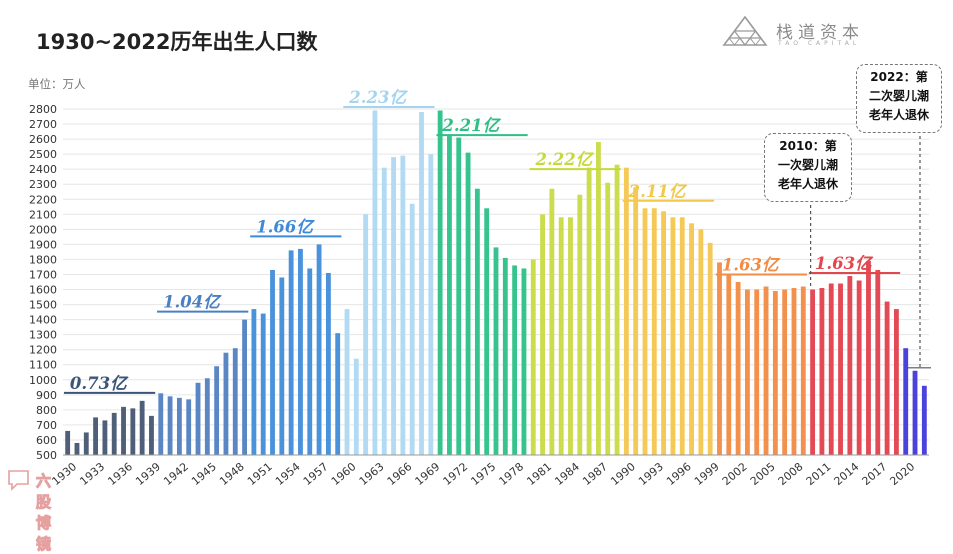 This screenshot has width=953, height=554. What do you see at coordinates (400, 474) in the screenshot?
I see `x-tick-label: 1966` at bounding box center [400, 474].